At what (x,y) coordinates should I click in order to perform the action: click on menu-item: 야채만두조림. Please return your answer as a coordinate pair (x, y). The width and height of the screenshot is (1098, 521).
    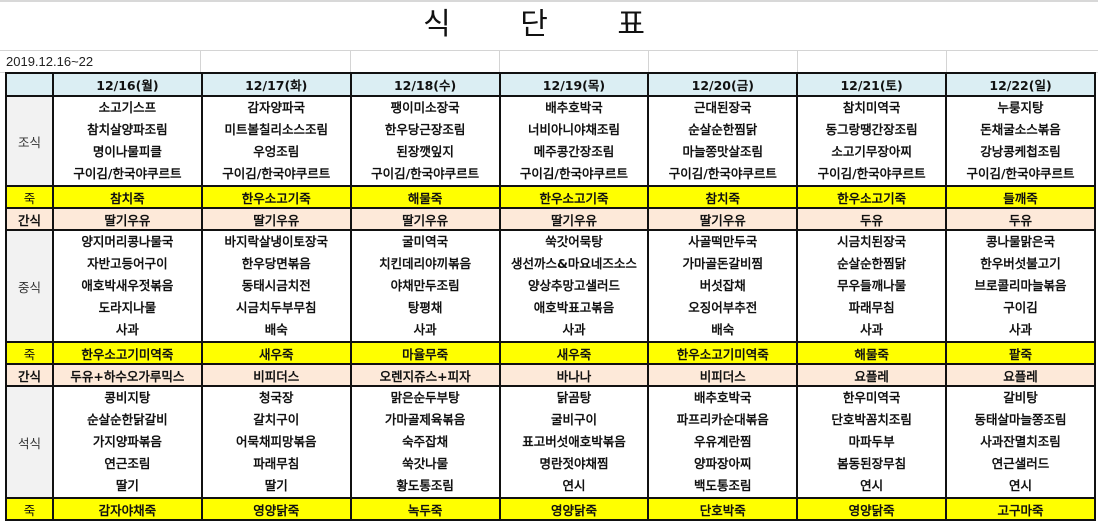
    Looking at the image, I should click on (425, 285).